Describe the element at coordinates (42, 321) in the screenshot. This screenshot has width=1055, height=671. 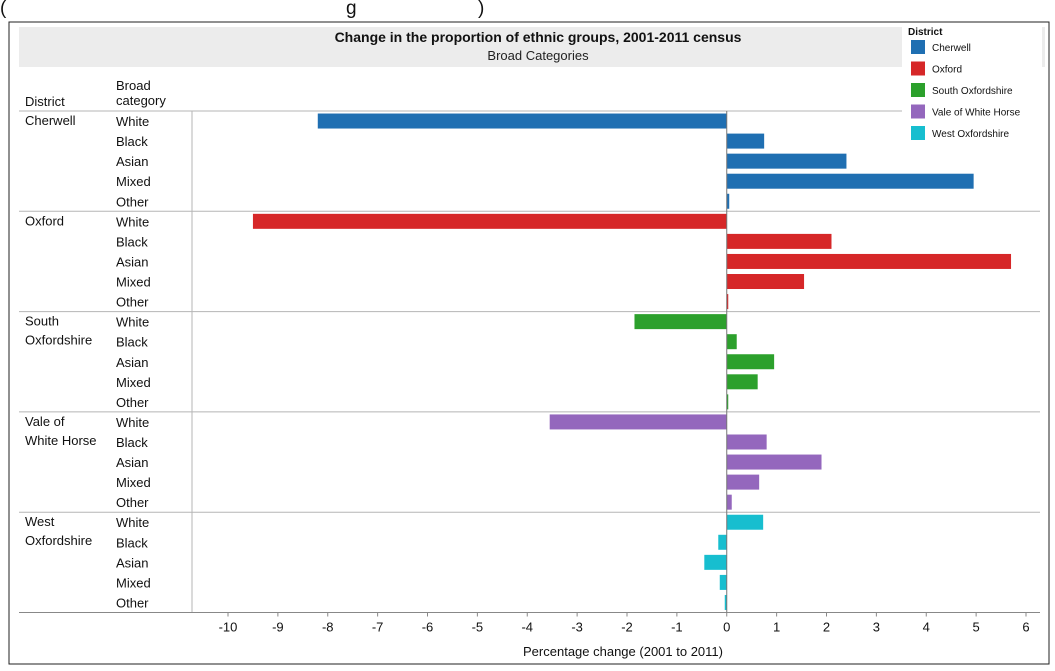
I see `district-label: South` at that location.